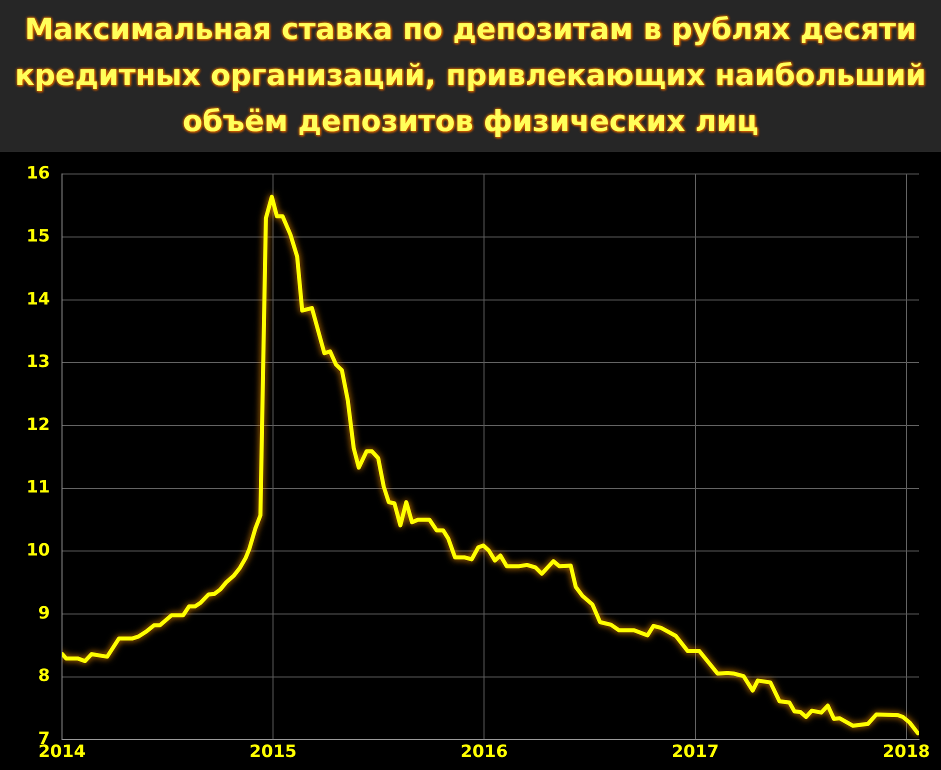 This screenshot has width=941, height=770. Describe the element at coordinates (273, 752) in the screenshot. I see `x-tick-label: 2015` at that location.